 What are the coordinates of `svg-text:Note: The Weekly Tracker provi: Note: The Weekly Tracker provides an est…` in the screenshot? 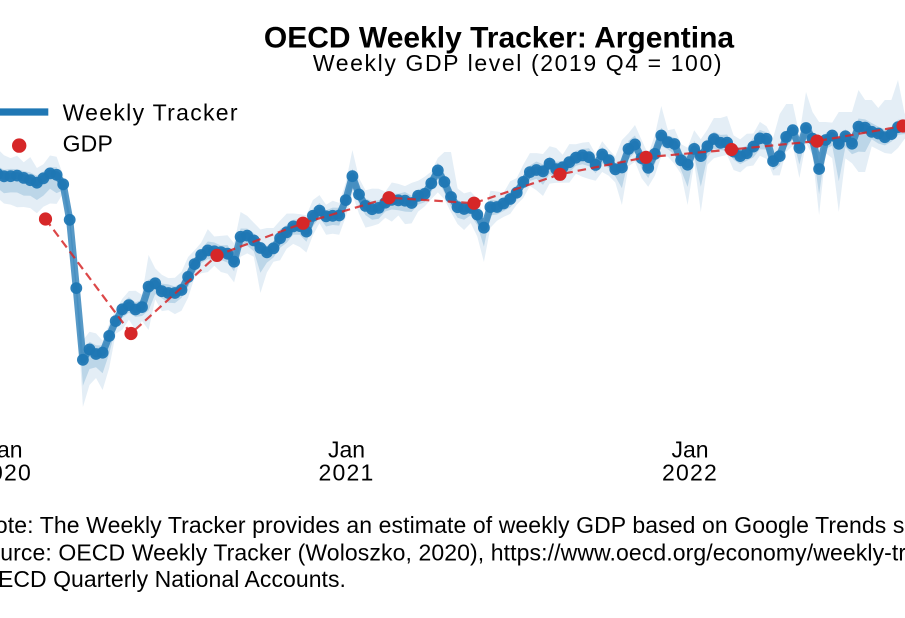 It's located at (452, 525).